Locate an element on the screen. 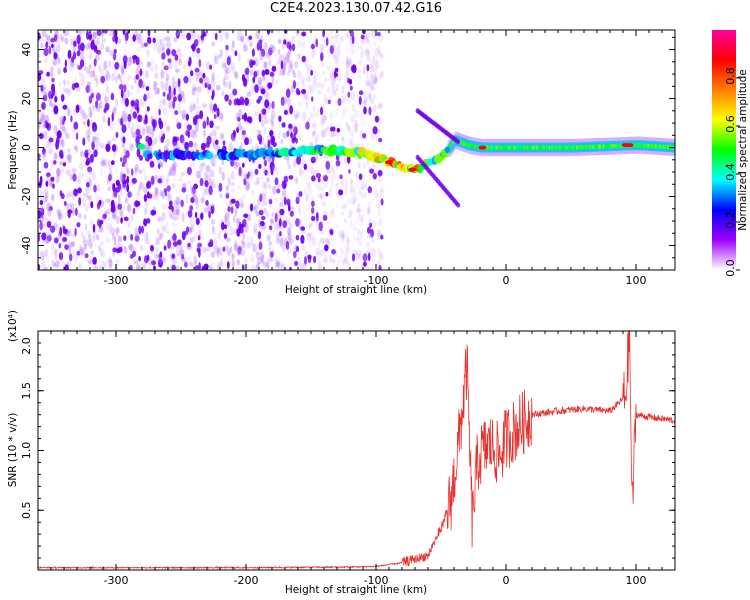 The image size is (750, 600). spectrogram-band is located at coordinates (405, 158).